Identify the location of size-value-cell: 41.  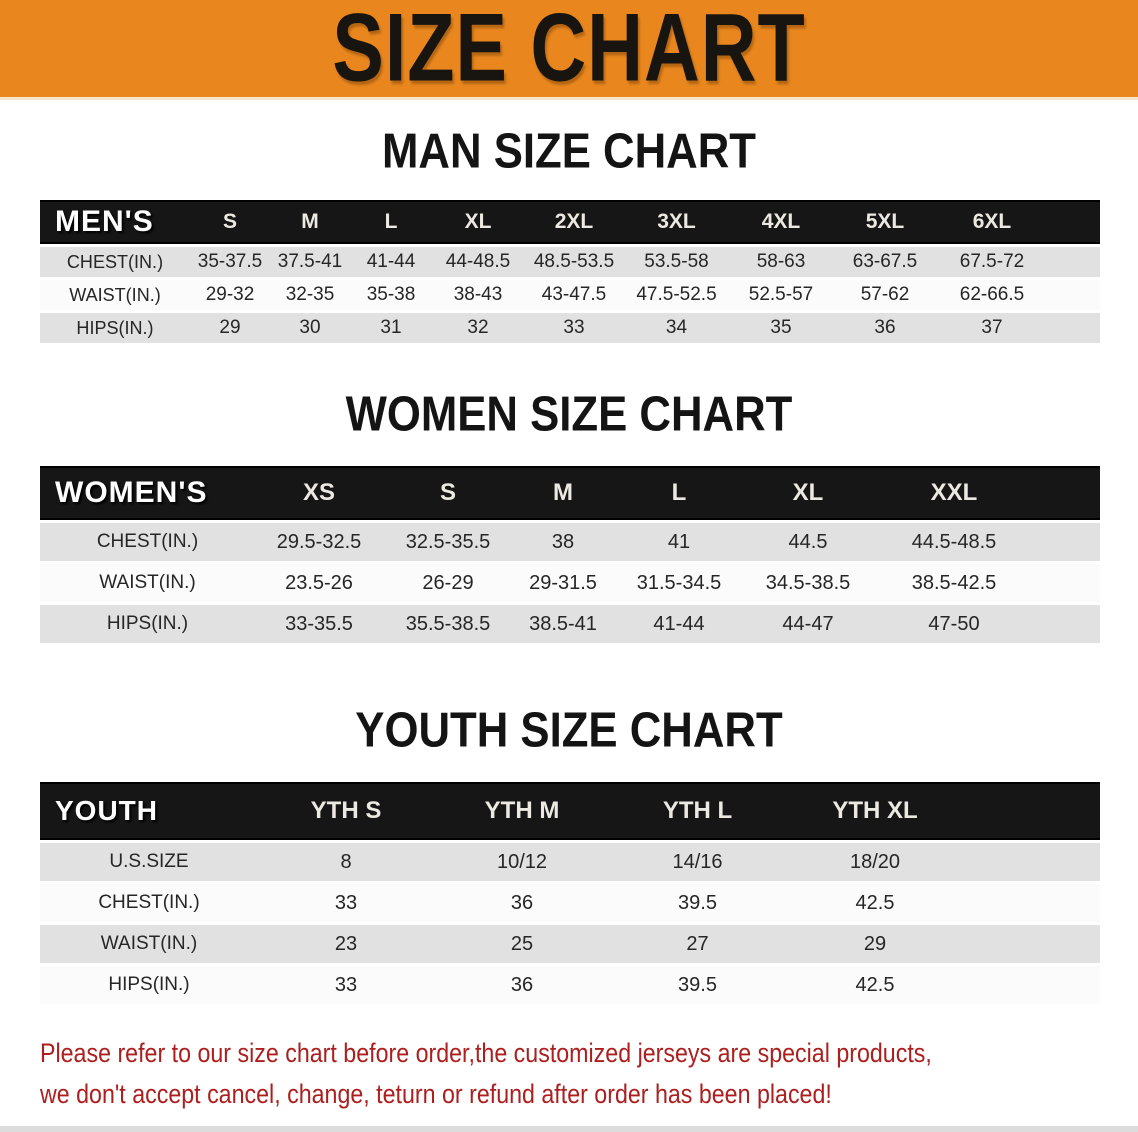
(679, 542).